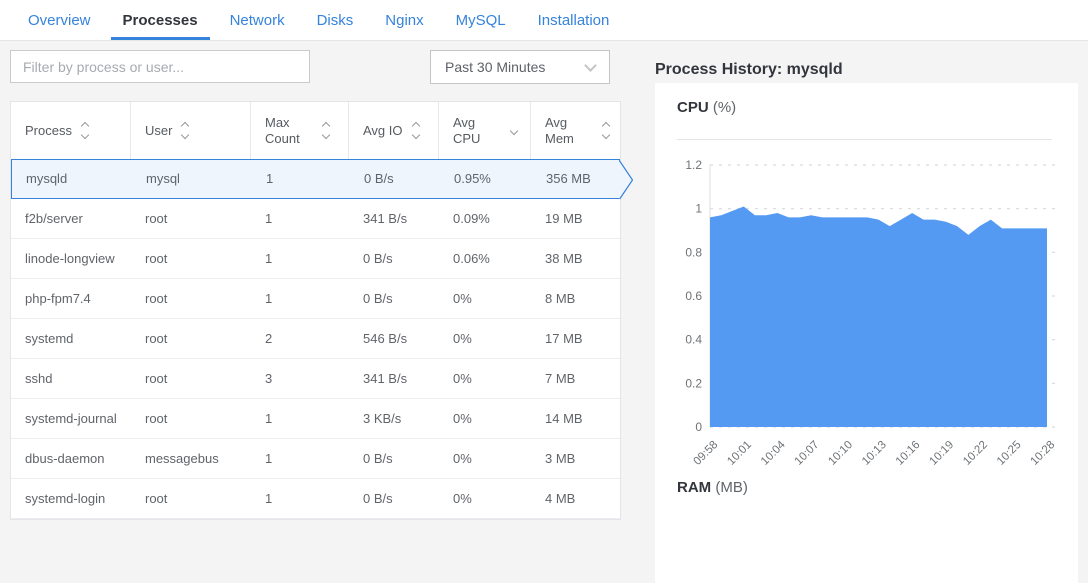  I want to click on ram-chart-title-unit: (MB), so click(731, 487).